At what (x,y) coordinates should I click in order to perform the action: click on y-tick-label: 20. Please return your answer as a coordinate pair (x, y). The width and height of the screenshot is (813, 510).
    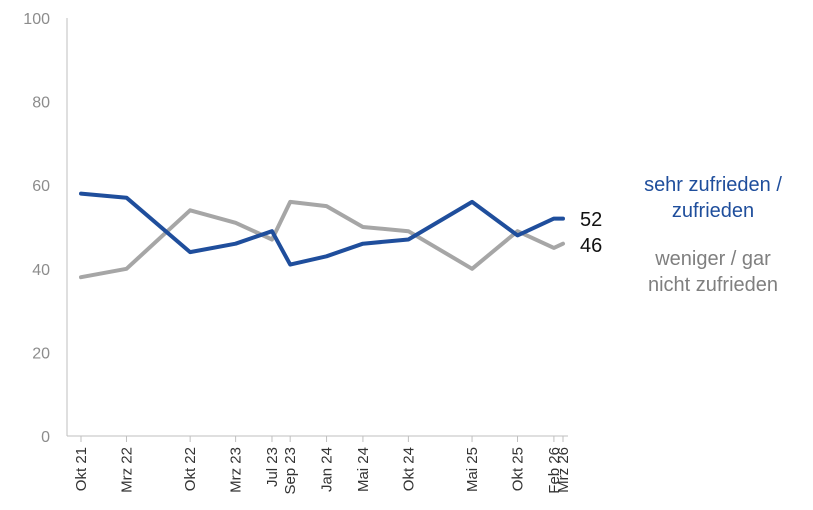
    Looking at the image, I should click on (41, 353).